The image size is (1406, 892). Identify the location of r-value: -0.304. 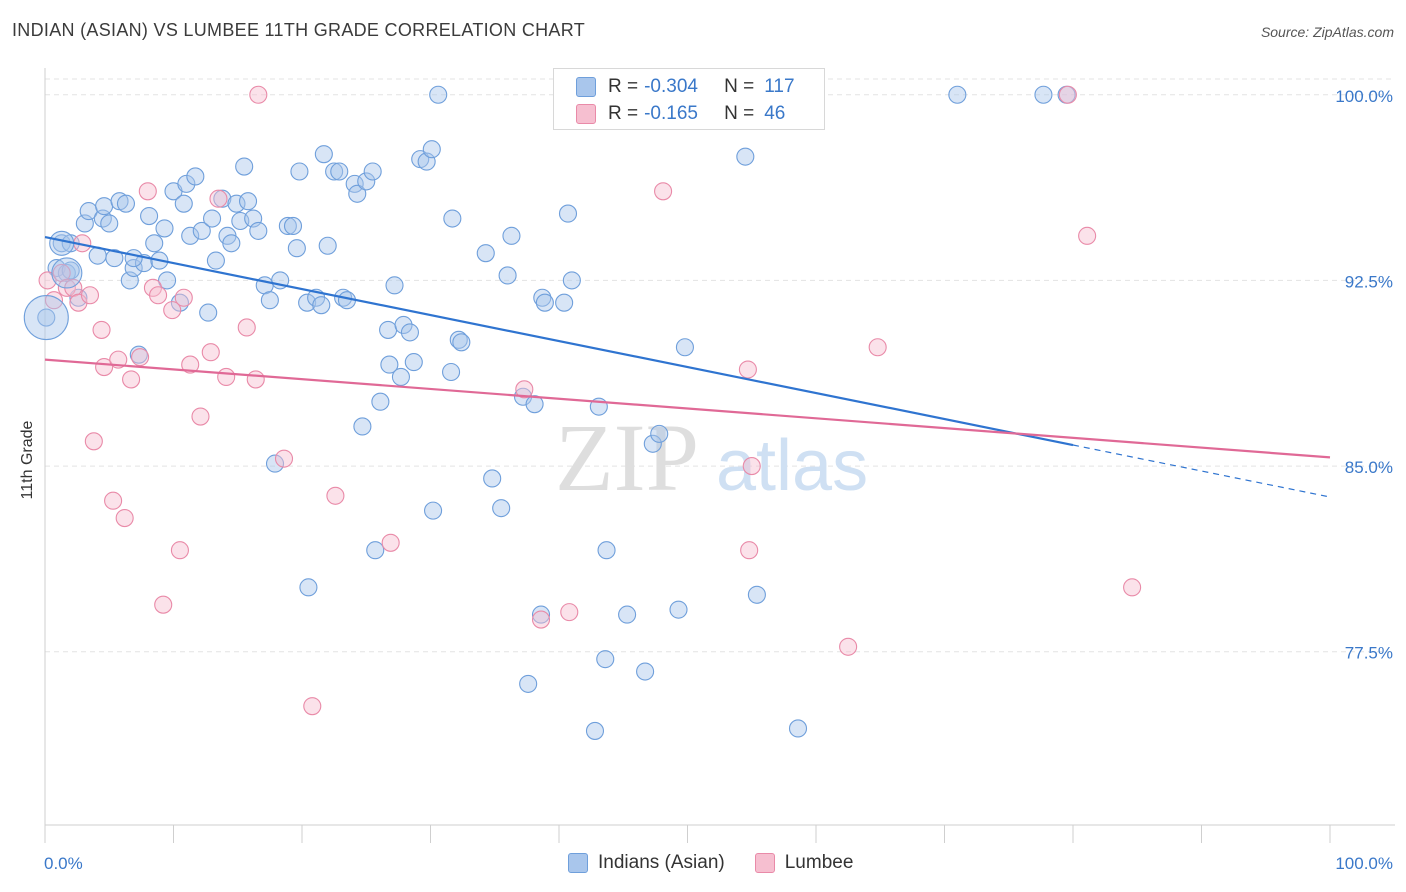
(671, 86).